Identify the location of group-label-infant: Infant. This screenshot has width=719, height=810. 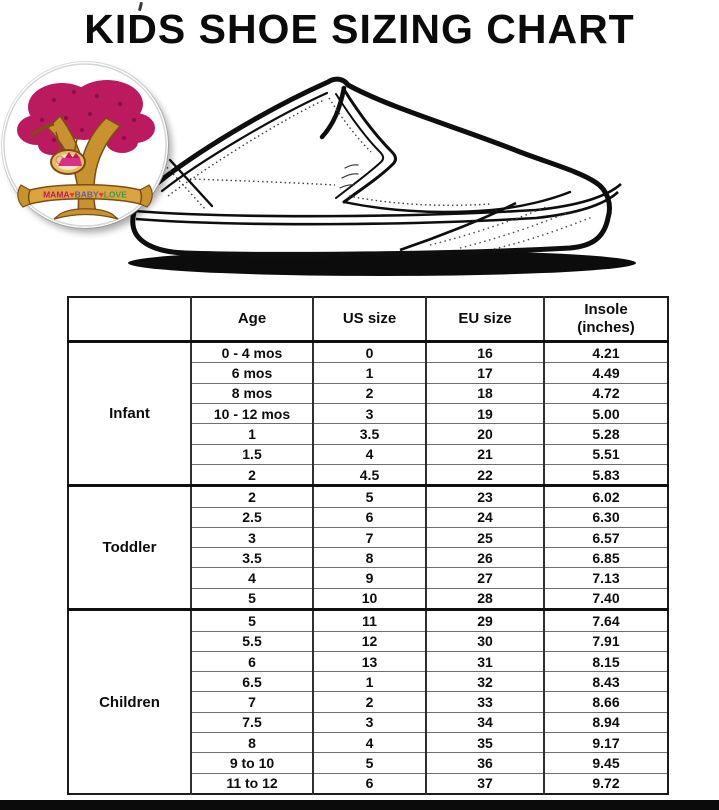
(130, 413).